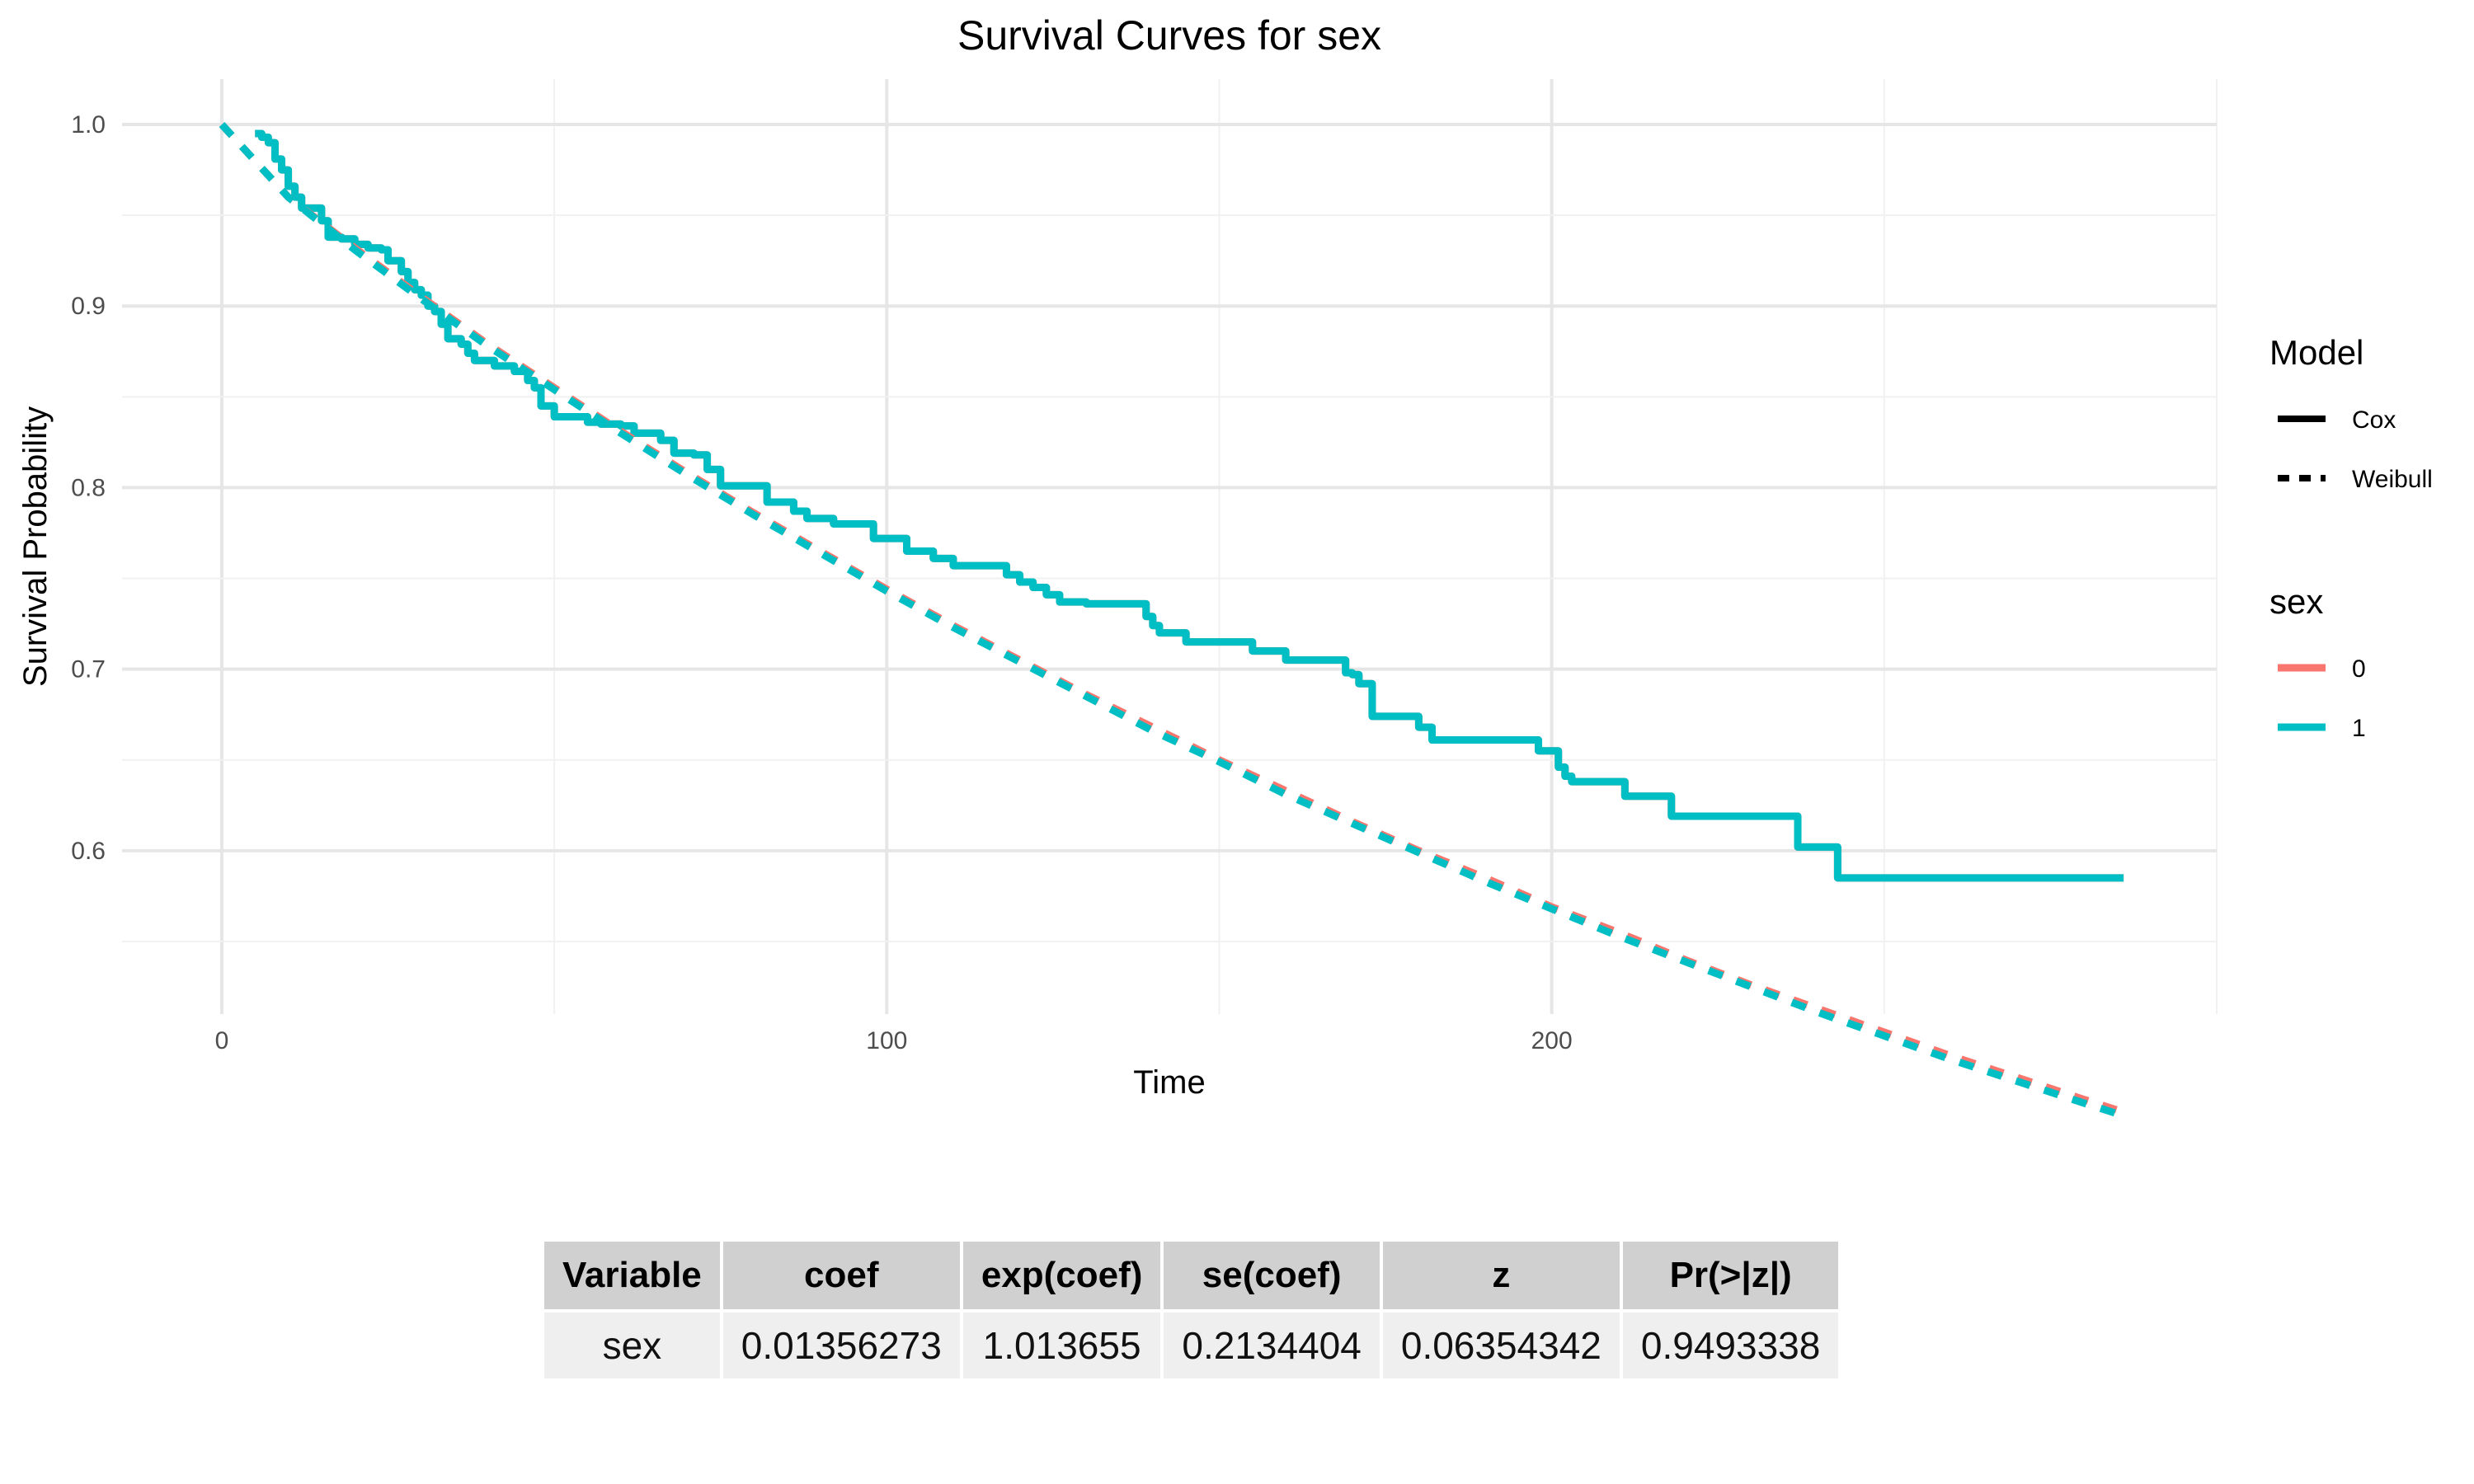 This screenshot has height=1484, width=2474. I want to click on header-exp-coef: exp(coef), so click(1061, 1275).